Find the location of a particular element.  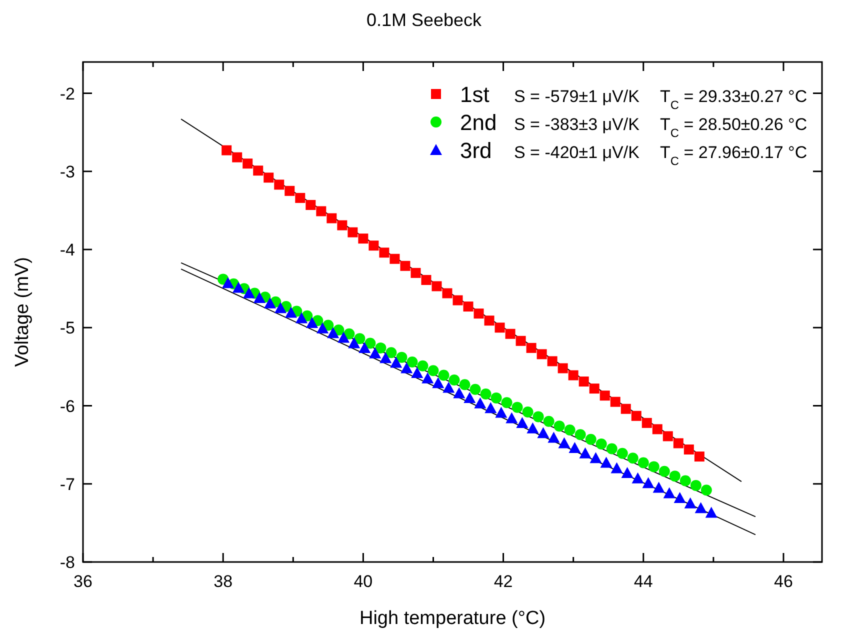

y-tick-label: -4 is located at coordinates (67, 250).